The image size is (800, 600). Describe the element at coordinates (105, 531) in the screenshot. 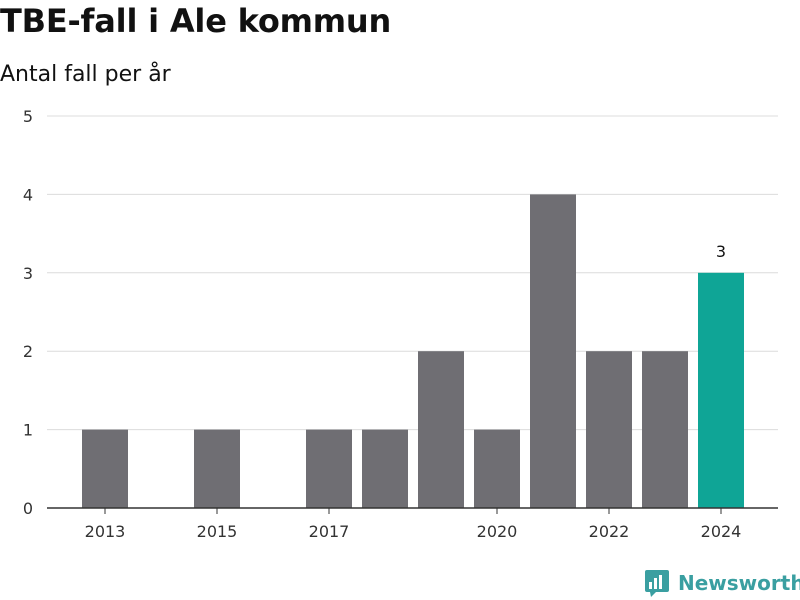

I see `x-tick-label: 2013` at that location.